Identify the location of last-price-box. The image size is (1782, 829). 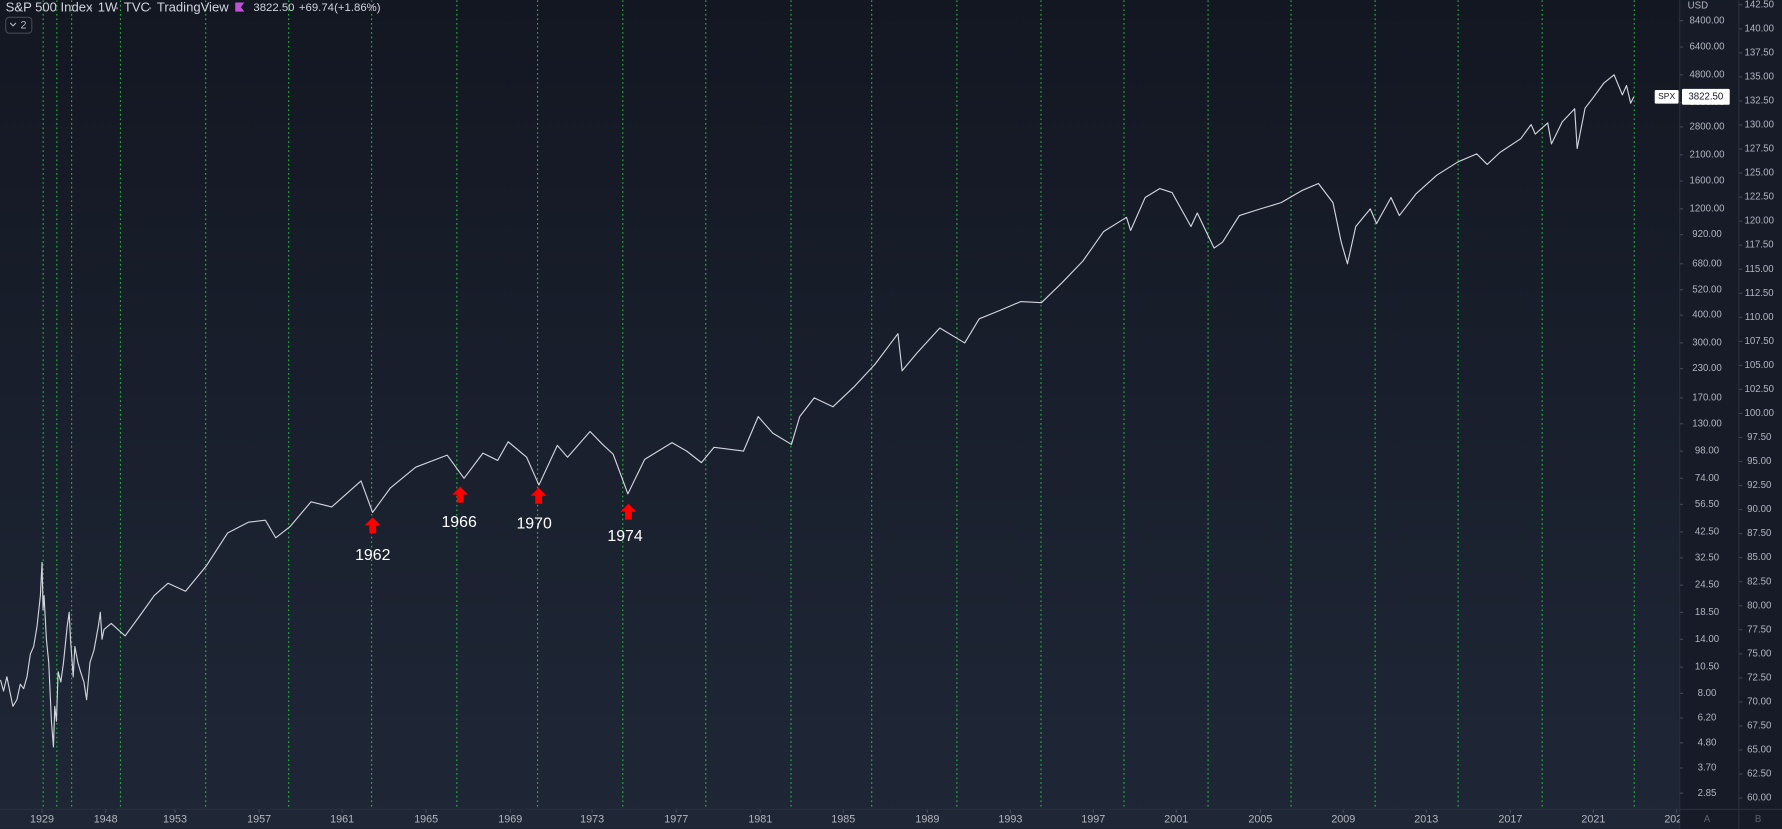
(1705, 96).